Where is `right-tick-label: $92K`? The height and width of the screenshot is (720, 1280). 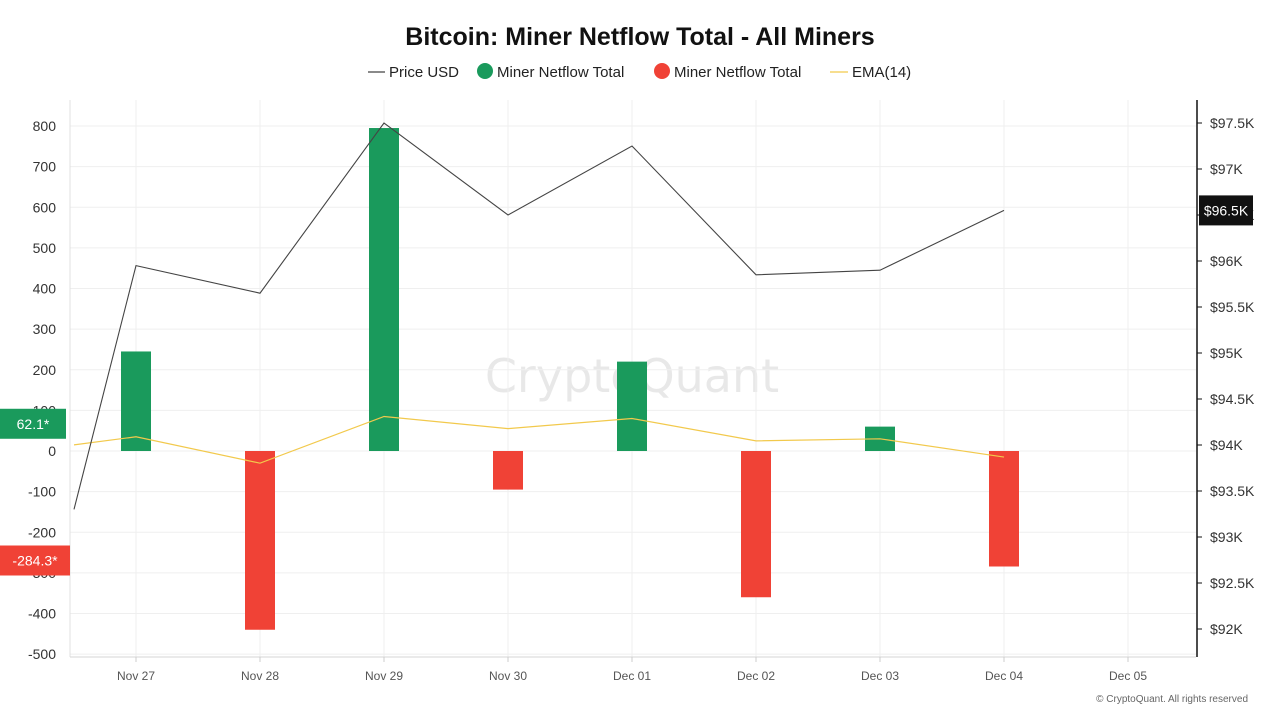
right-tick-label: $92K is located at coordinates (1226, 629).